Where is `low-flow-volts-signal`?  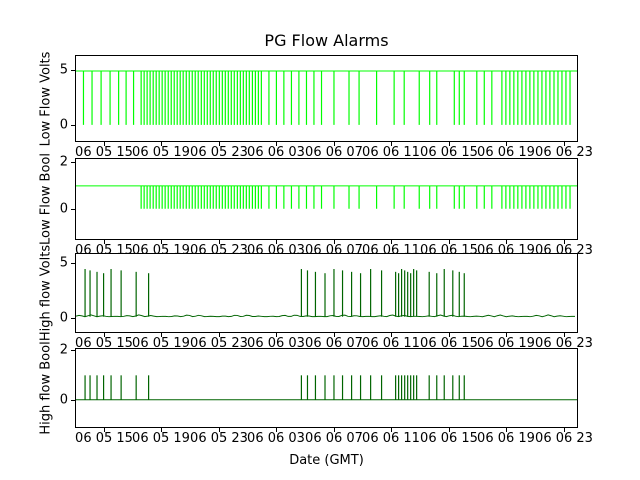 low-flow-volts-signal is located at coordinates (326, 97).